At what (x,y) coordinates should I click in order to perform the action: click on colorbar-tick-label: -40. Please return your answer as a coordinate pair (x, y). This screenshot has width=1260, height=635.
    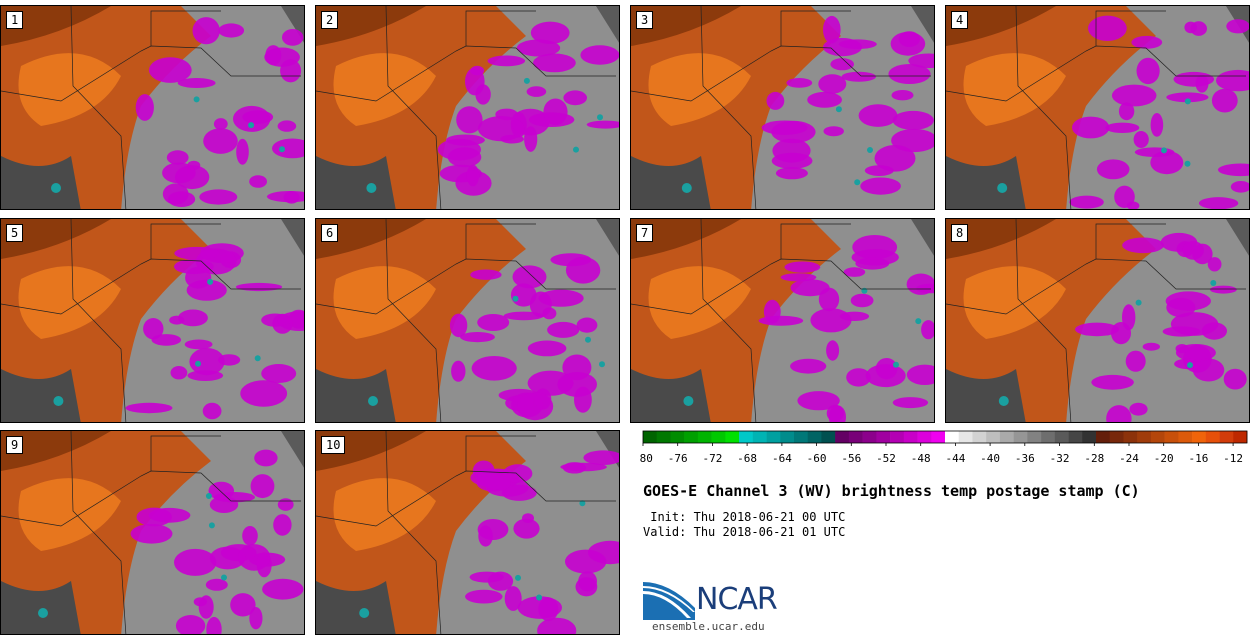
    Looking at the image, I should click on (990, 458).